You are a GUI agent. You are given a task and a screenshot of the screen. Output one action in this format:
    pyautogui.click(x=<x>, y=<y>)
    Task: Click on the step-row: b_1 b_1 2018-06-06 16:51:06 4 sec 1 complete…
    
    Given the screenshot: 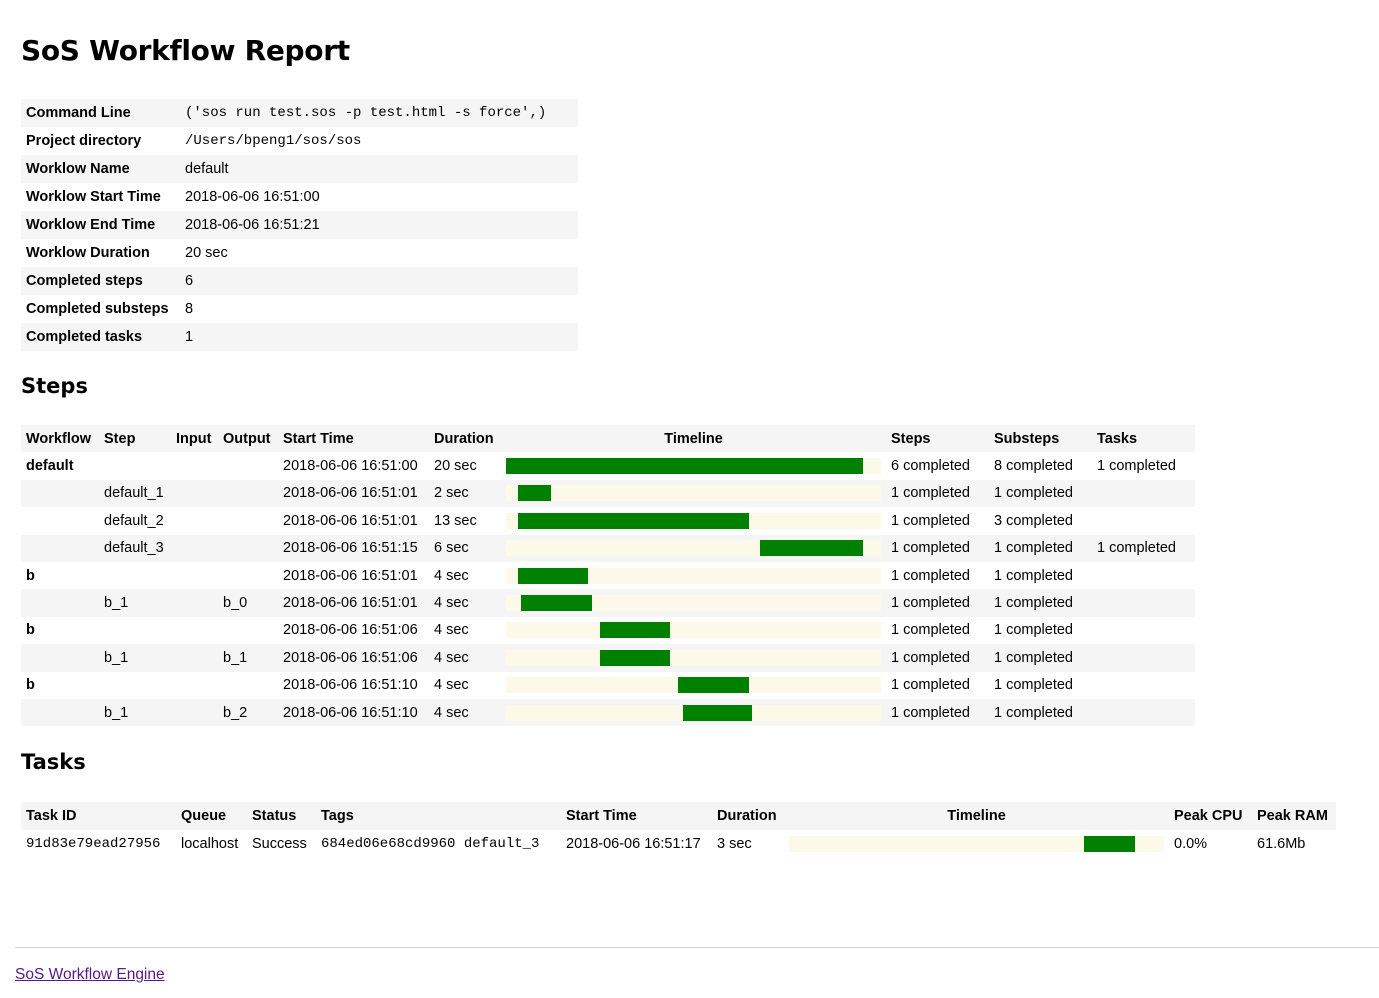 What is the action you would take?
    pyautogui.click(x=608, y=658)
    